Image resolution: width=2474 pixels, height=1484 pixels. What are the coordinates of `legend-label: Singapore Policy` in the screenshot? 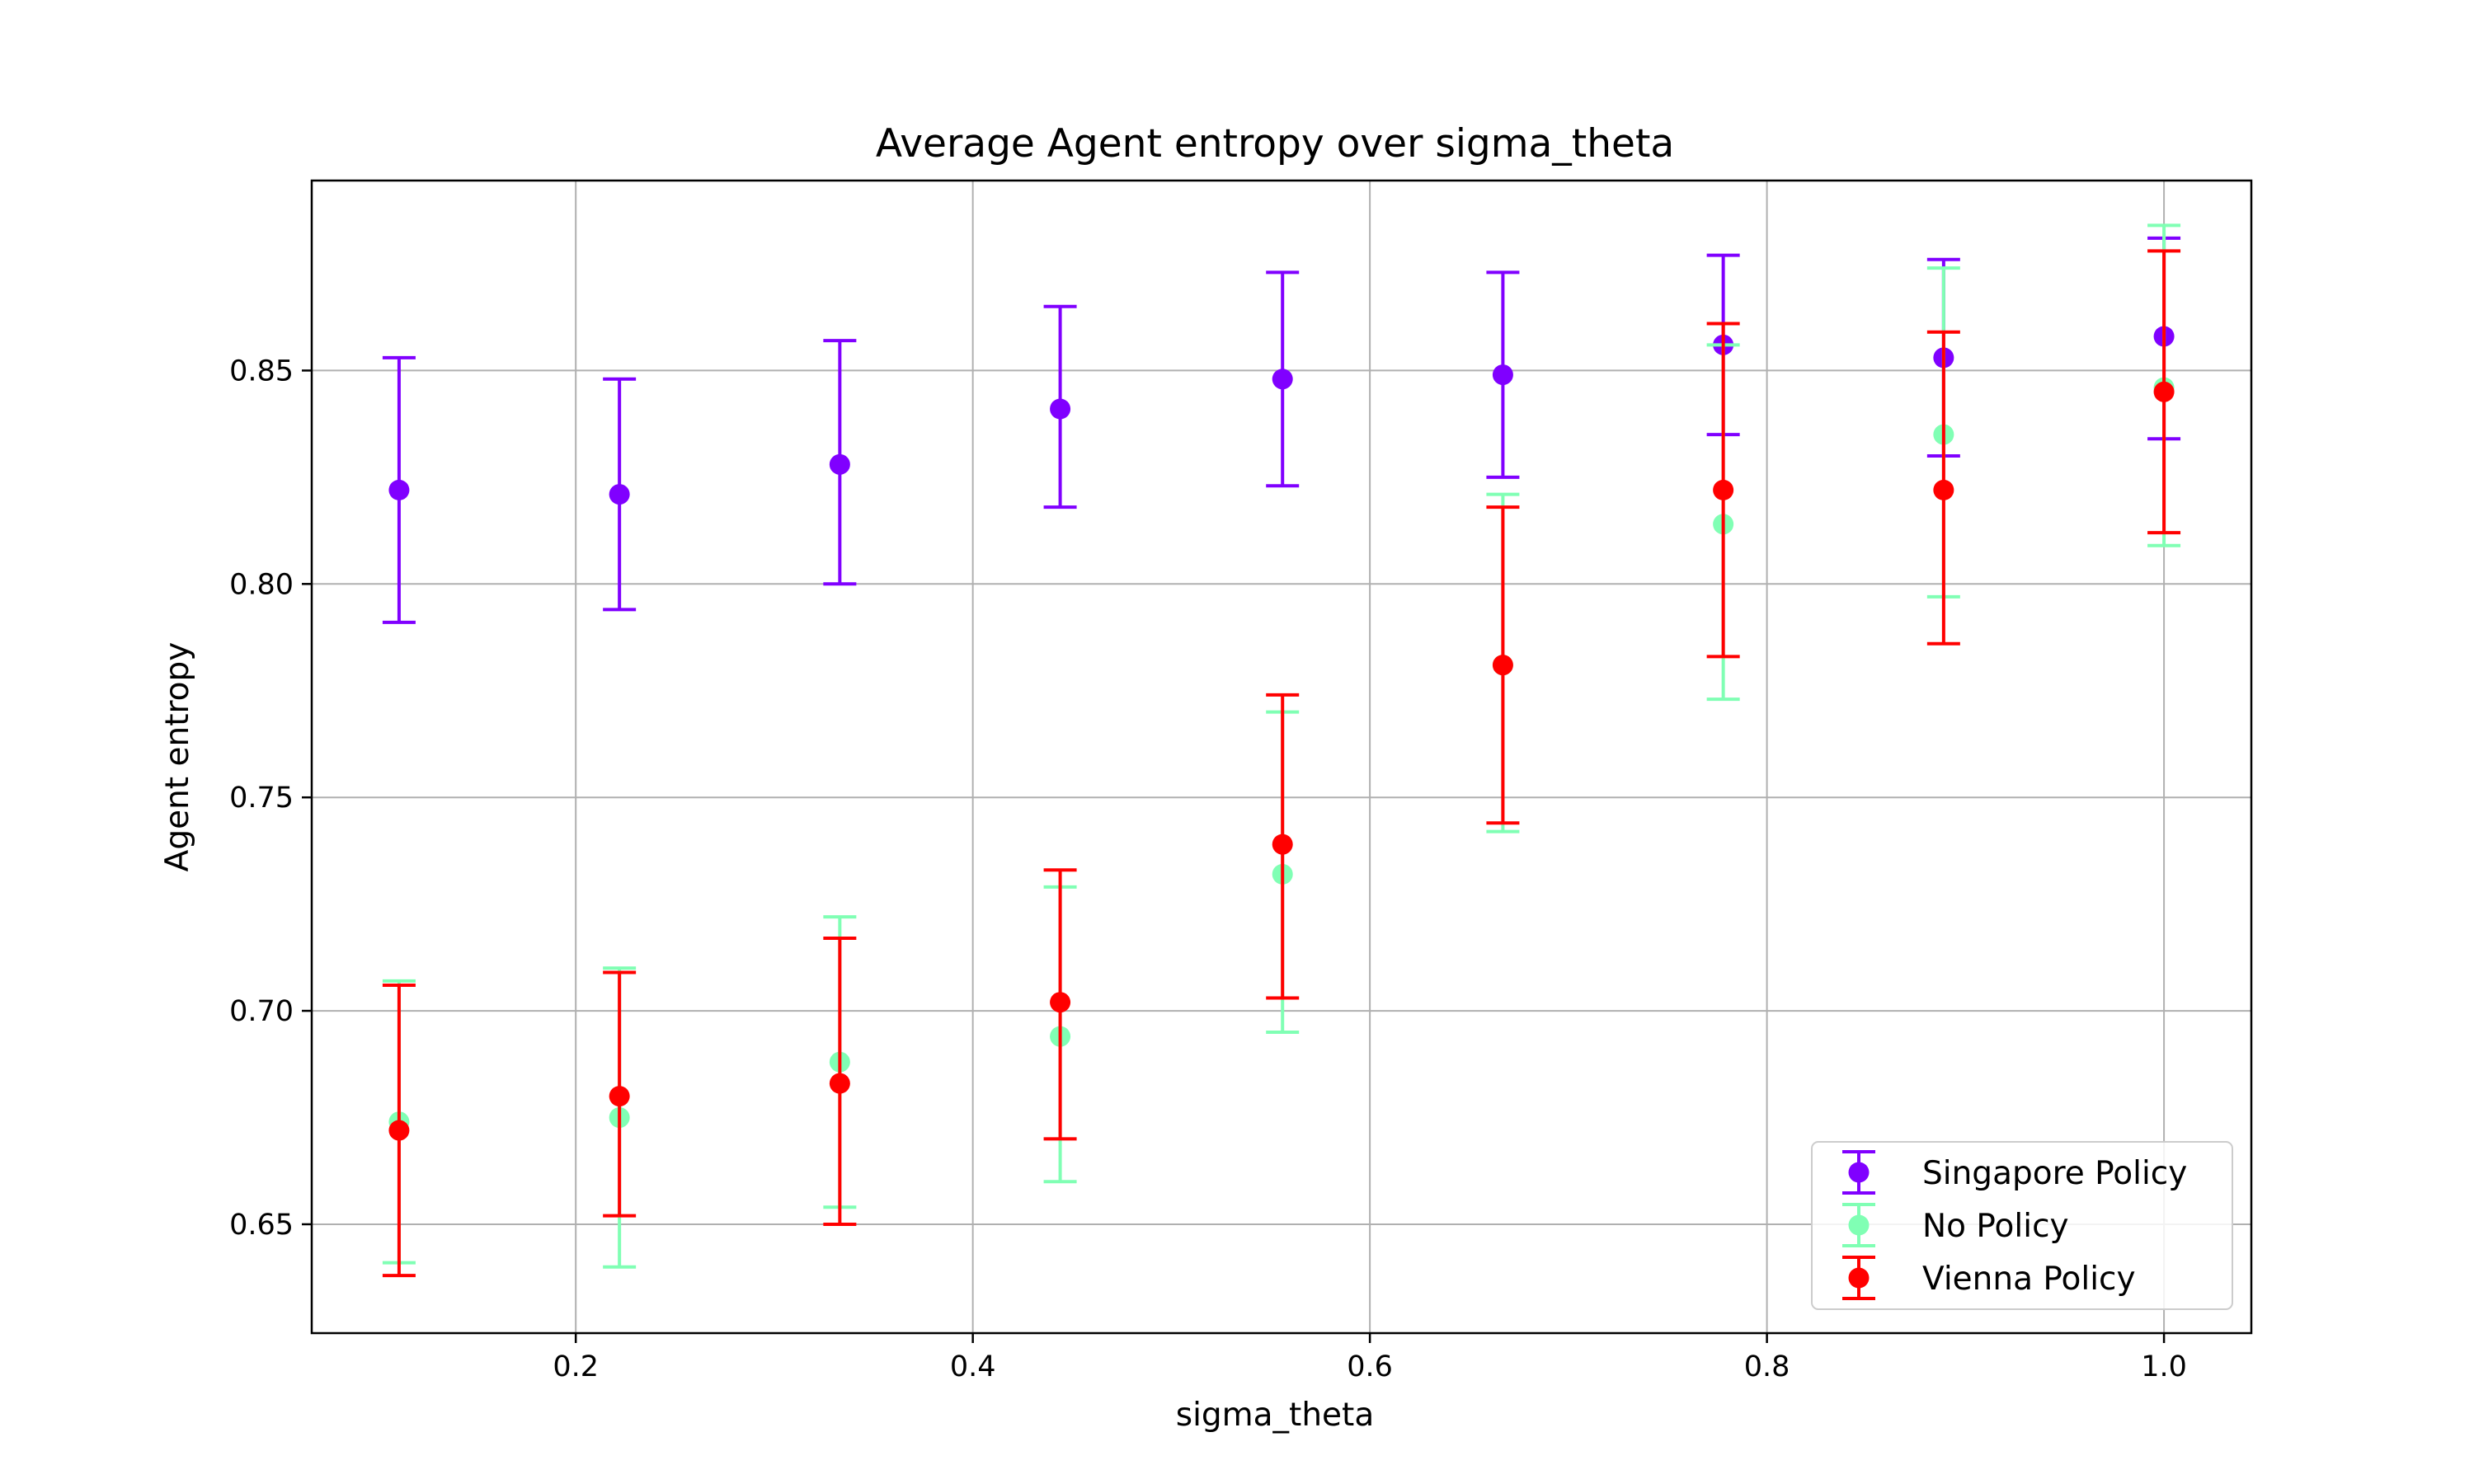 It's located at (2054, 1173).